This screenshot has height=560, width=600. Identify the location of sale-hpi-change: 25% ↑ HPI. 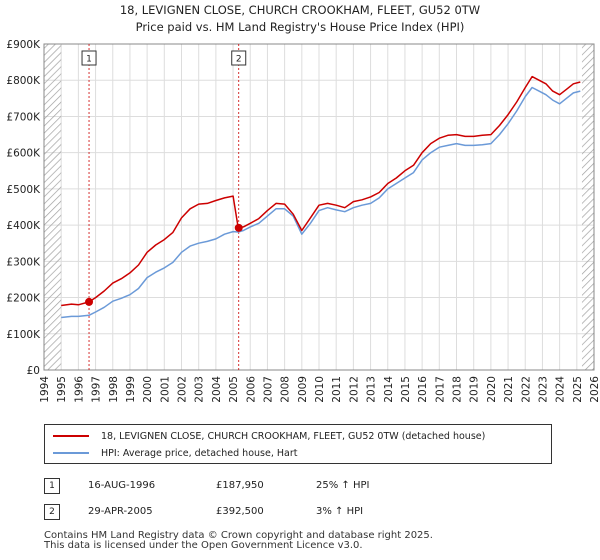
(343, 485).